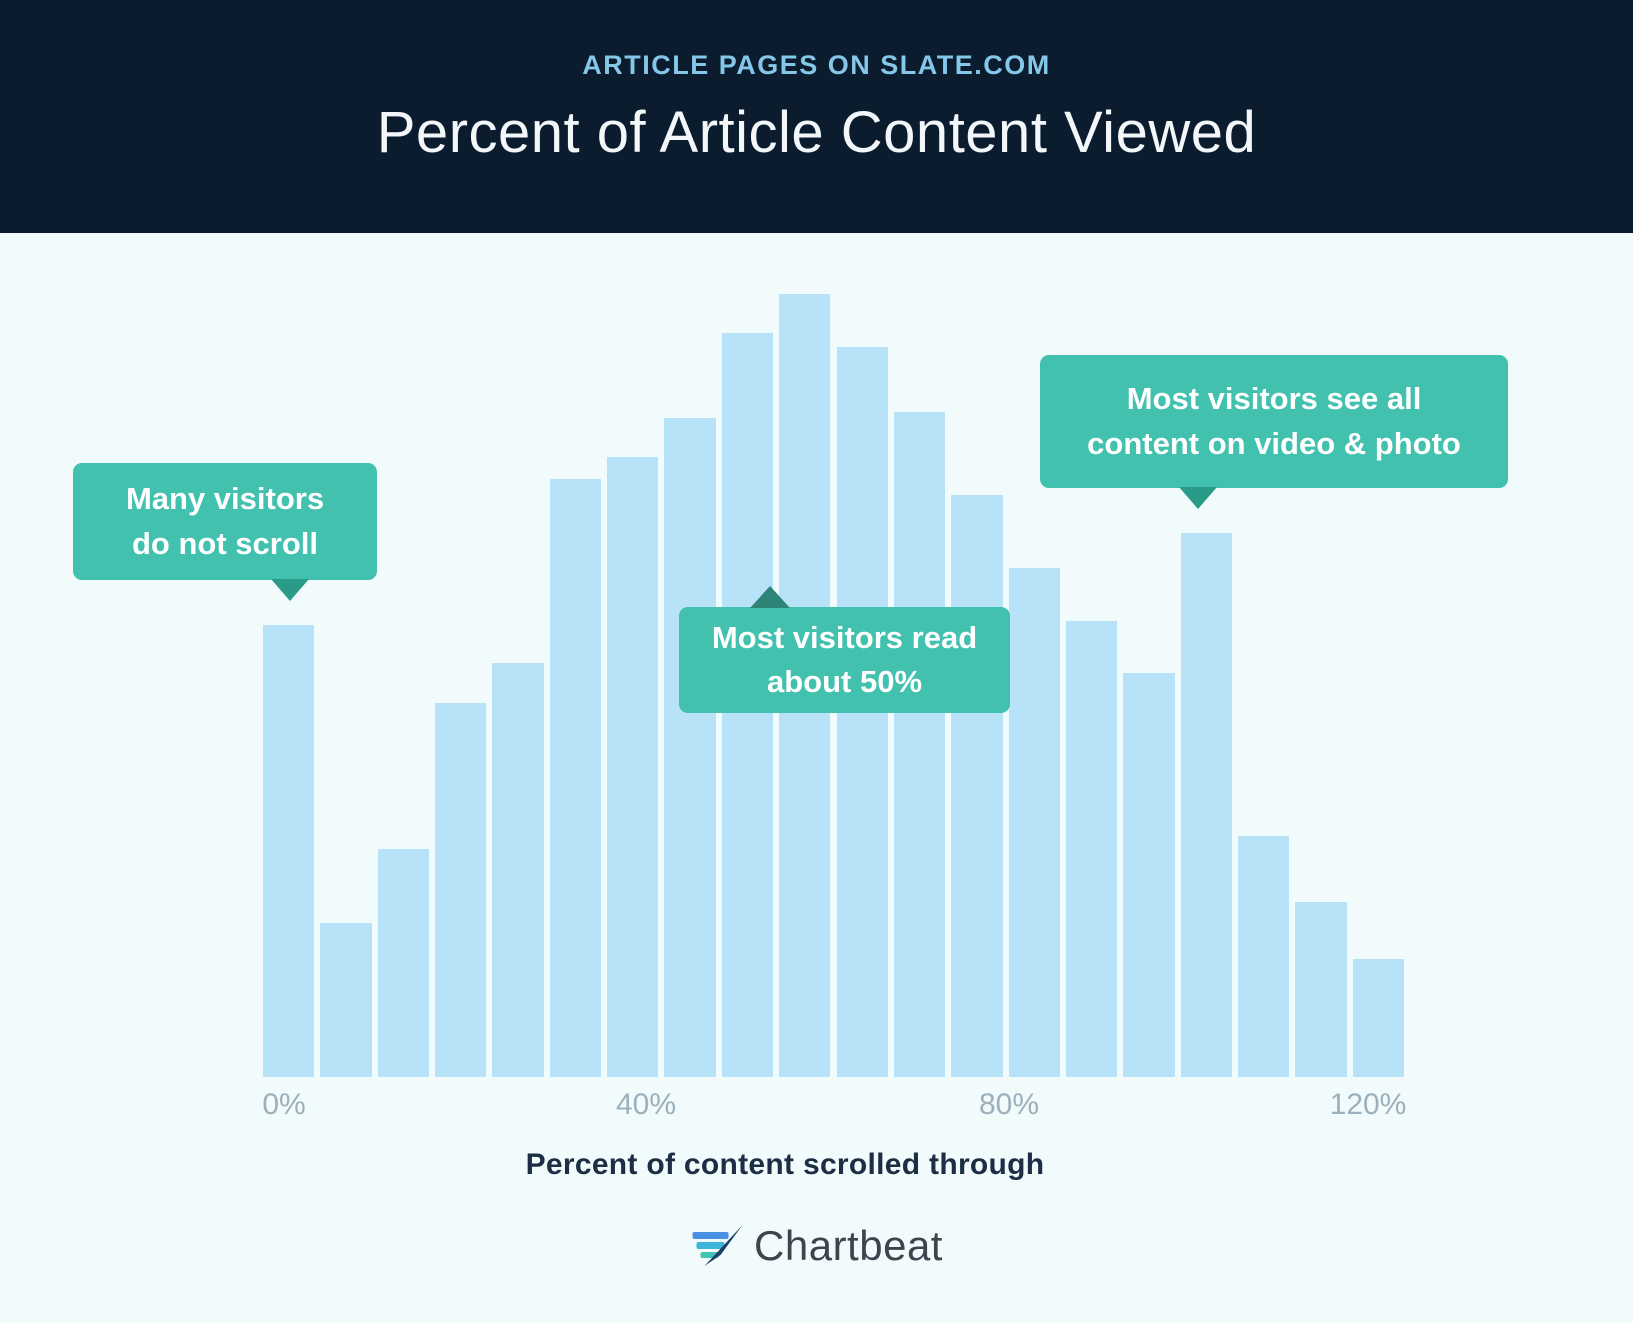 This screenshot has height=1323, width=1633. Describe the element at coordinates (717, 1245) in the screenshot. I see `chartbeat-plane-icon` at that location.